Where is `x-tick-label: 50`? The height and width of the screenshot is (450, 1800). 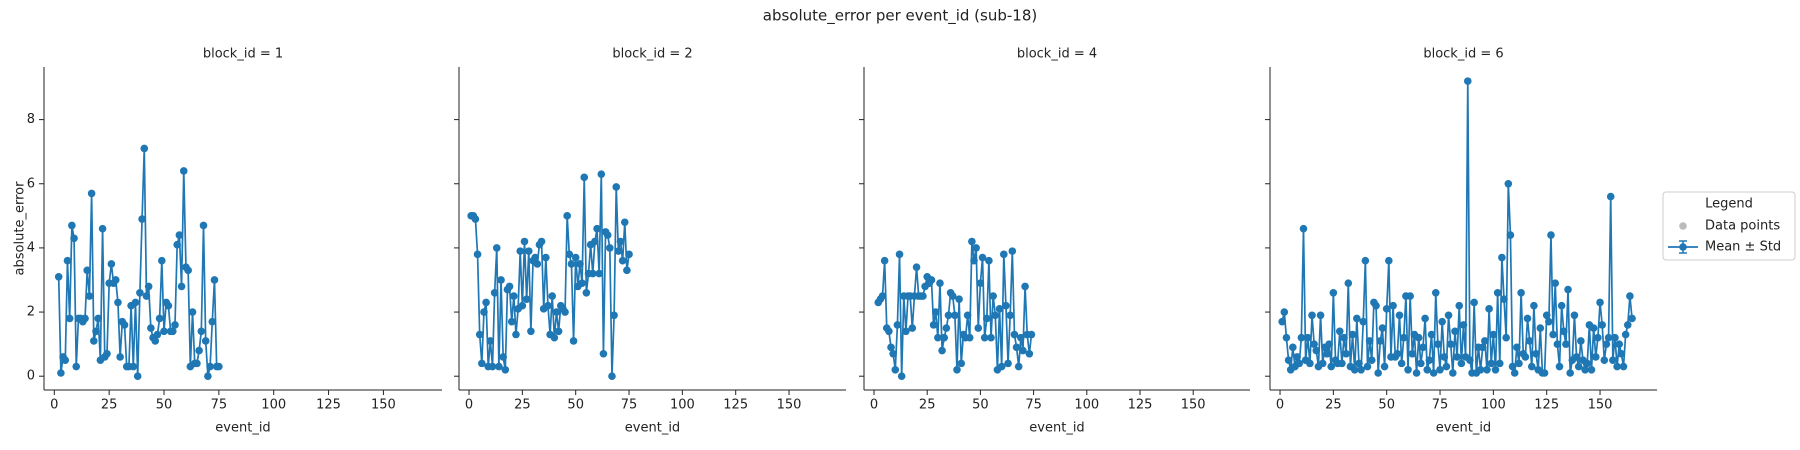 x-tick-label: 50 is located at coordinates (164, 405).